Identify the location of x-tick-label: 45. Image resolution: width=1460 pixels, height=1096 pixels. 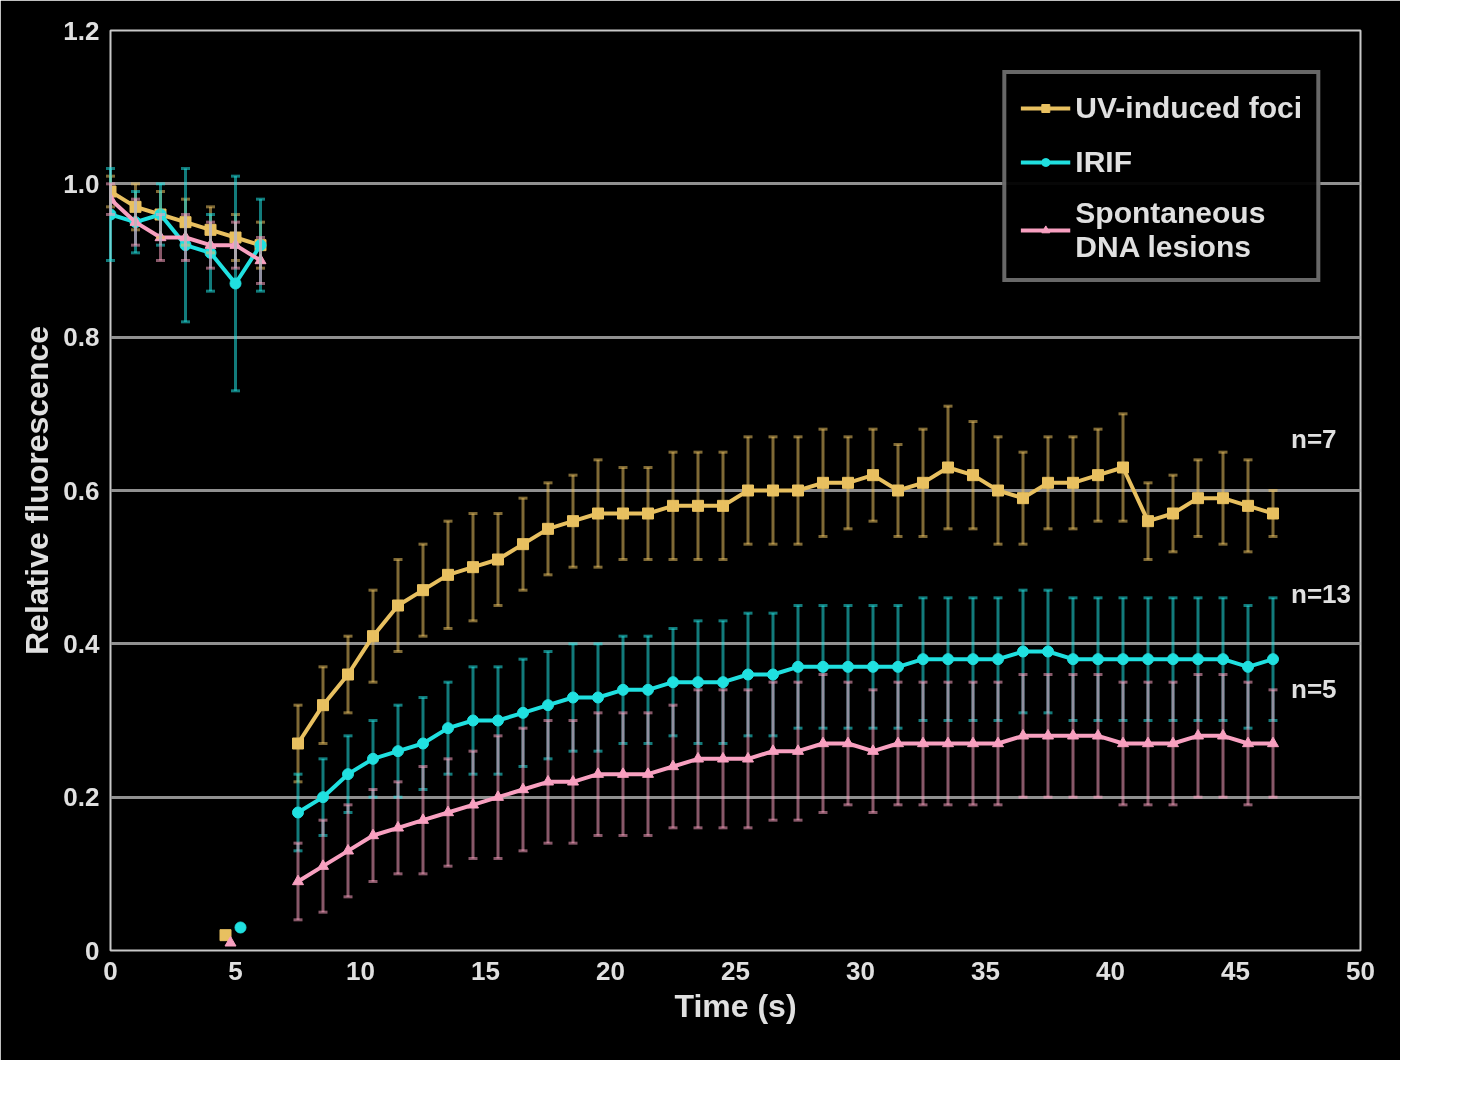
(1235, 970).